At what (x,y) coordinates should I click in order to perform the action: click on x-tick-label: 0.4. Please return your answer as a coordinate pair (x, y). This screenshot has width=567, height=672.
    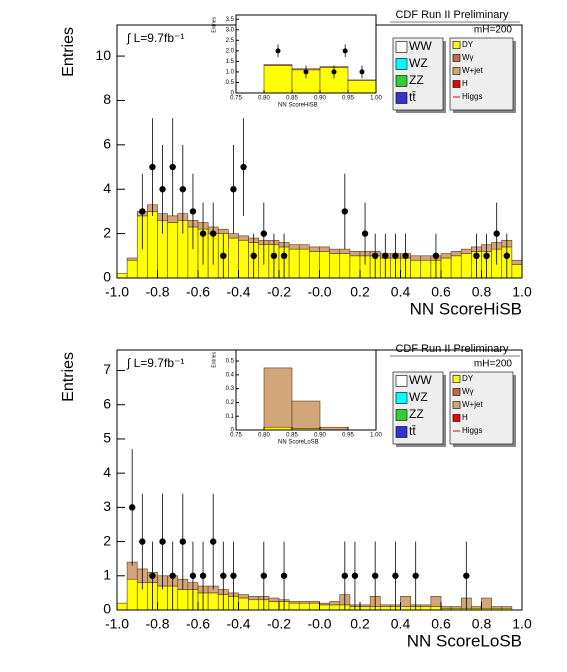
    Looking at the image, I should click on (401, 624).